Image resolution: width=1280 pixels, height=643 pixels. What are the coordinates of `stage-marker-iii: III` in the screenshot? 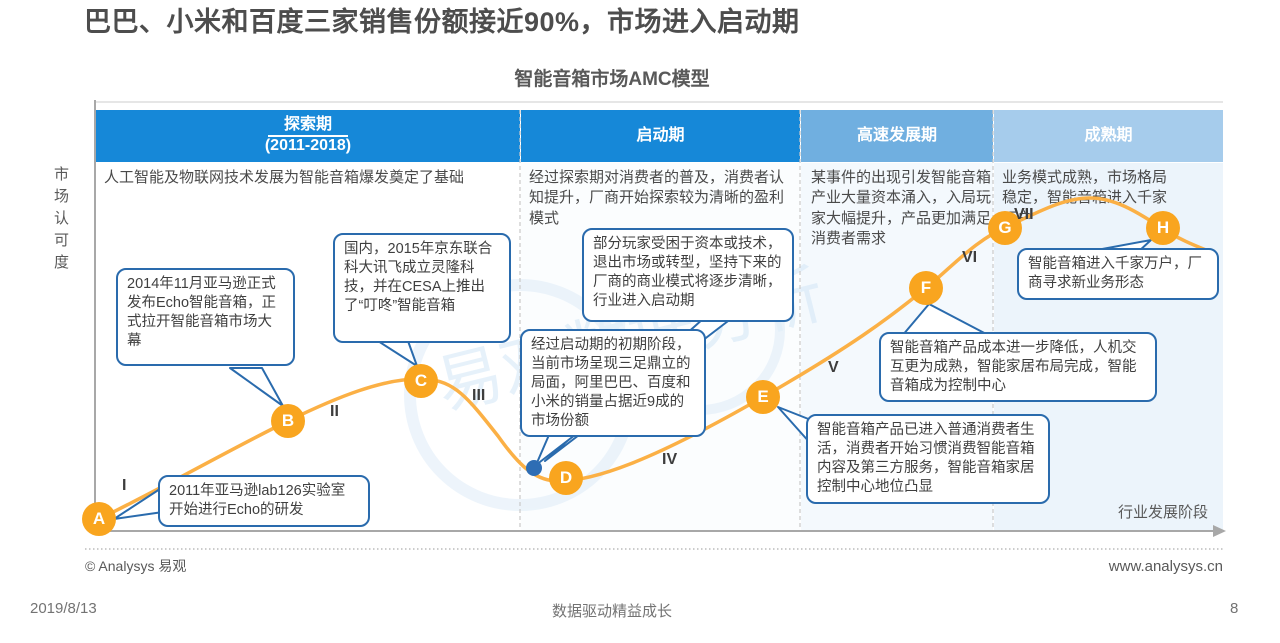 It's located at (479, 395).